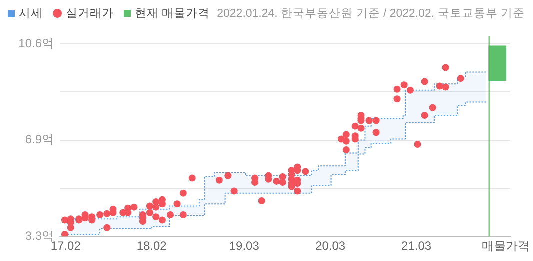  Describe the element at coordinates (39, 139) in the screenshot. I see `y-tick-label: 6.9억` at that location.